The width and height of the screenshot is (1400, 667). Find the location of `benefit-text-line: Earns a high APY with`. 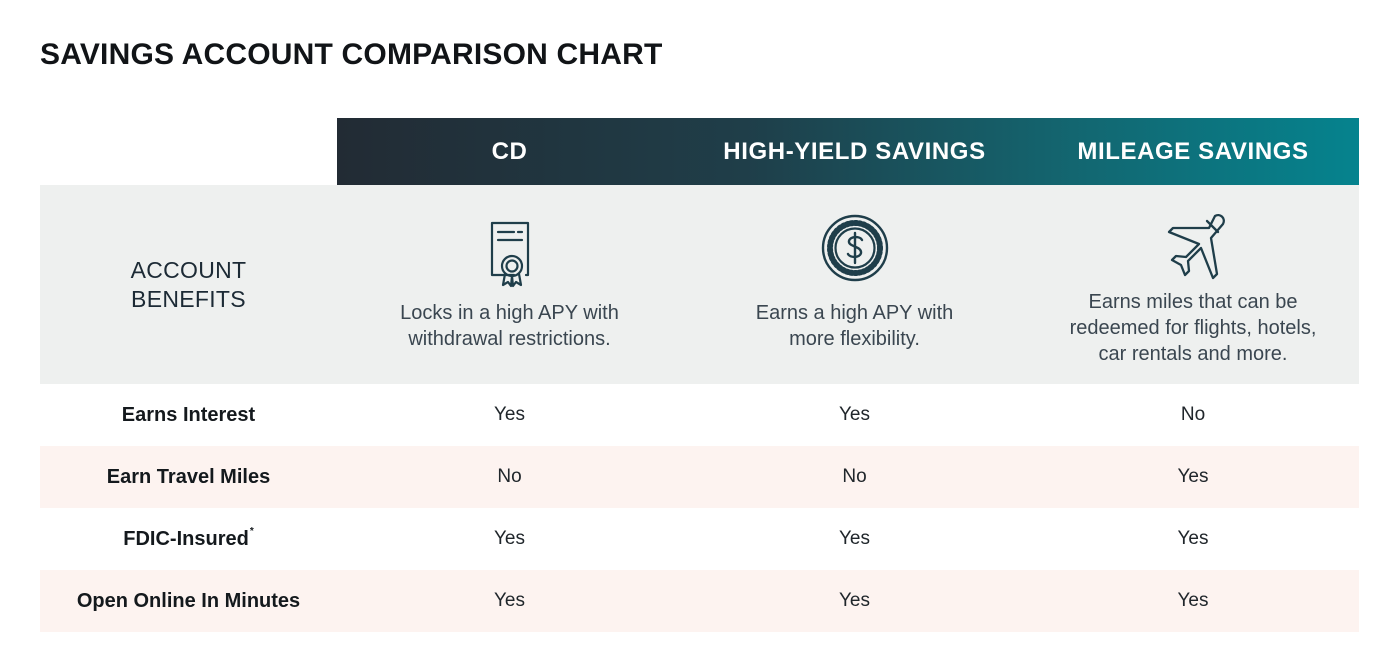

benefit-text-line: Earns a high APY with is located at coordinates (854, 313).